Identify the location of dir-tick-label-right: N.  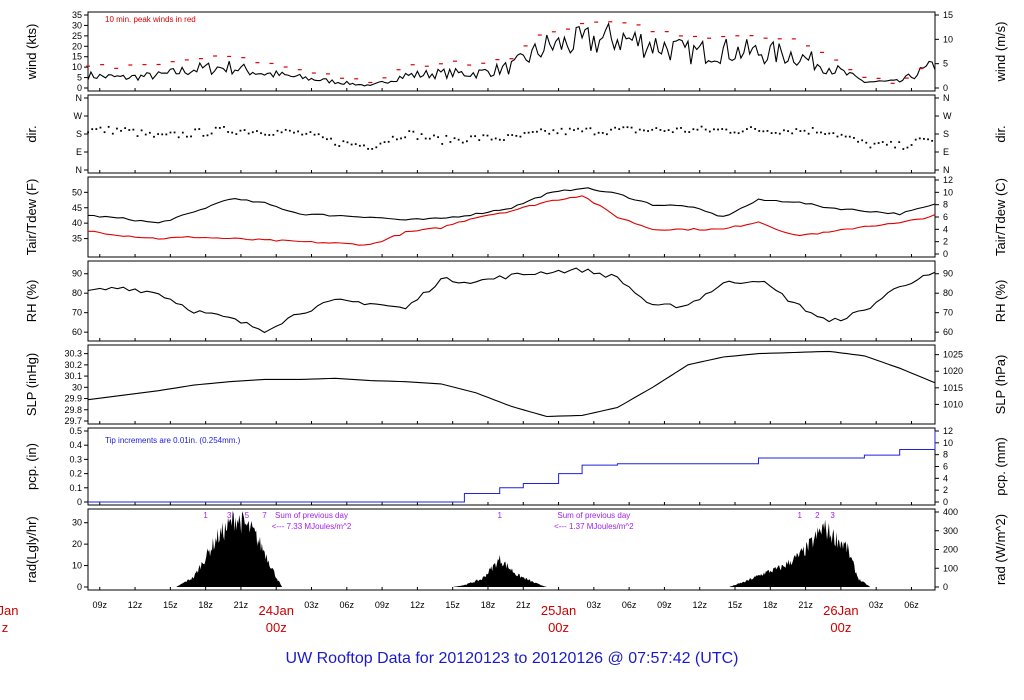
(946, 170).